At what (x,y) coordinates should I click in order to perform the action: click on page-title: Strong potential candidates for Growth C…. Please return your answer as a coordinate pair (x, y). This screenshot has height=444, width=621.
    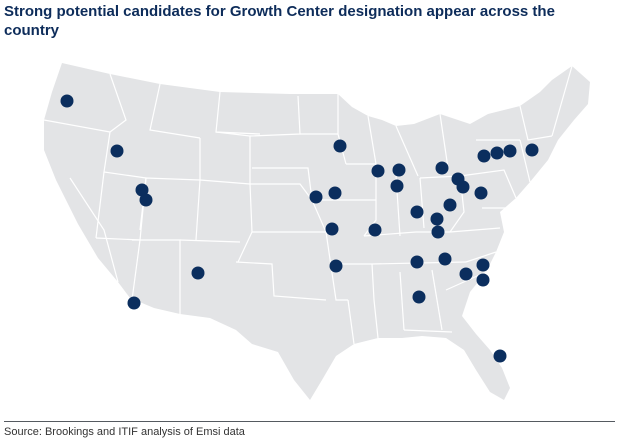
    Looking at the image, I should click on (279, 21).